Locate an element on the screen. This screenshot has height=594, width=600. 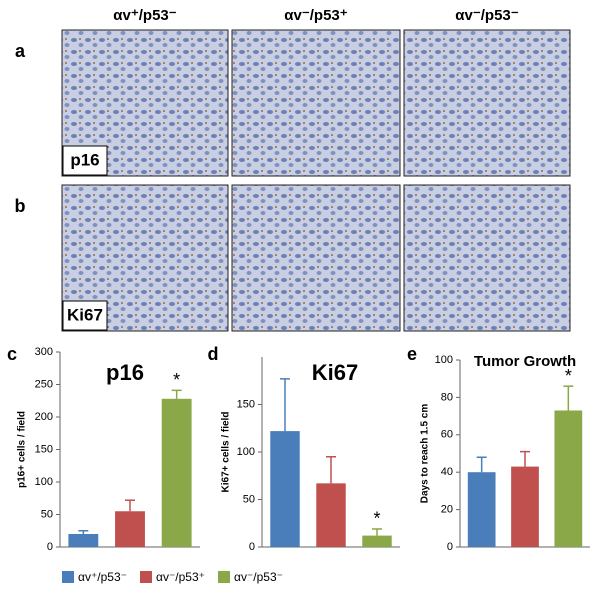
chart-title: Ki67 is located at coordinates (335, 372).